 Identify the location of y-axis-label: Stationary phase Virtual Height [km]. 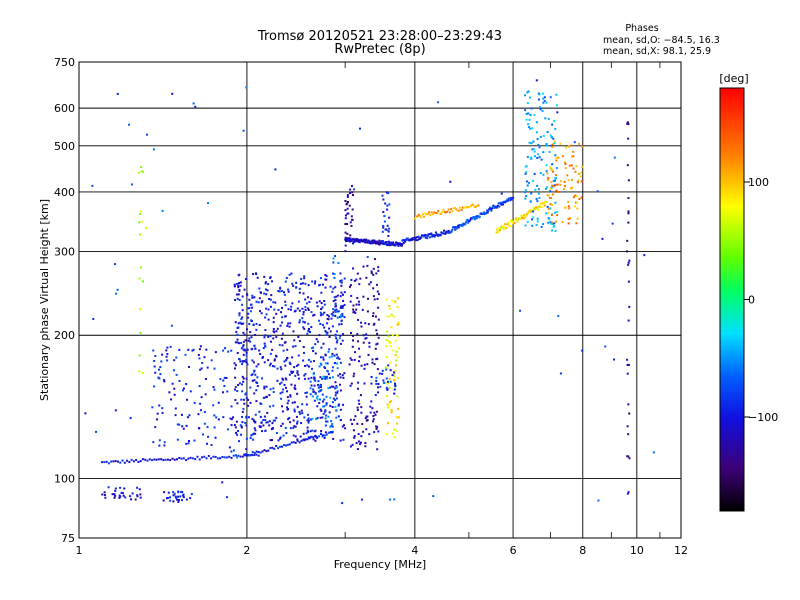
(44, 300).